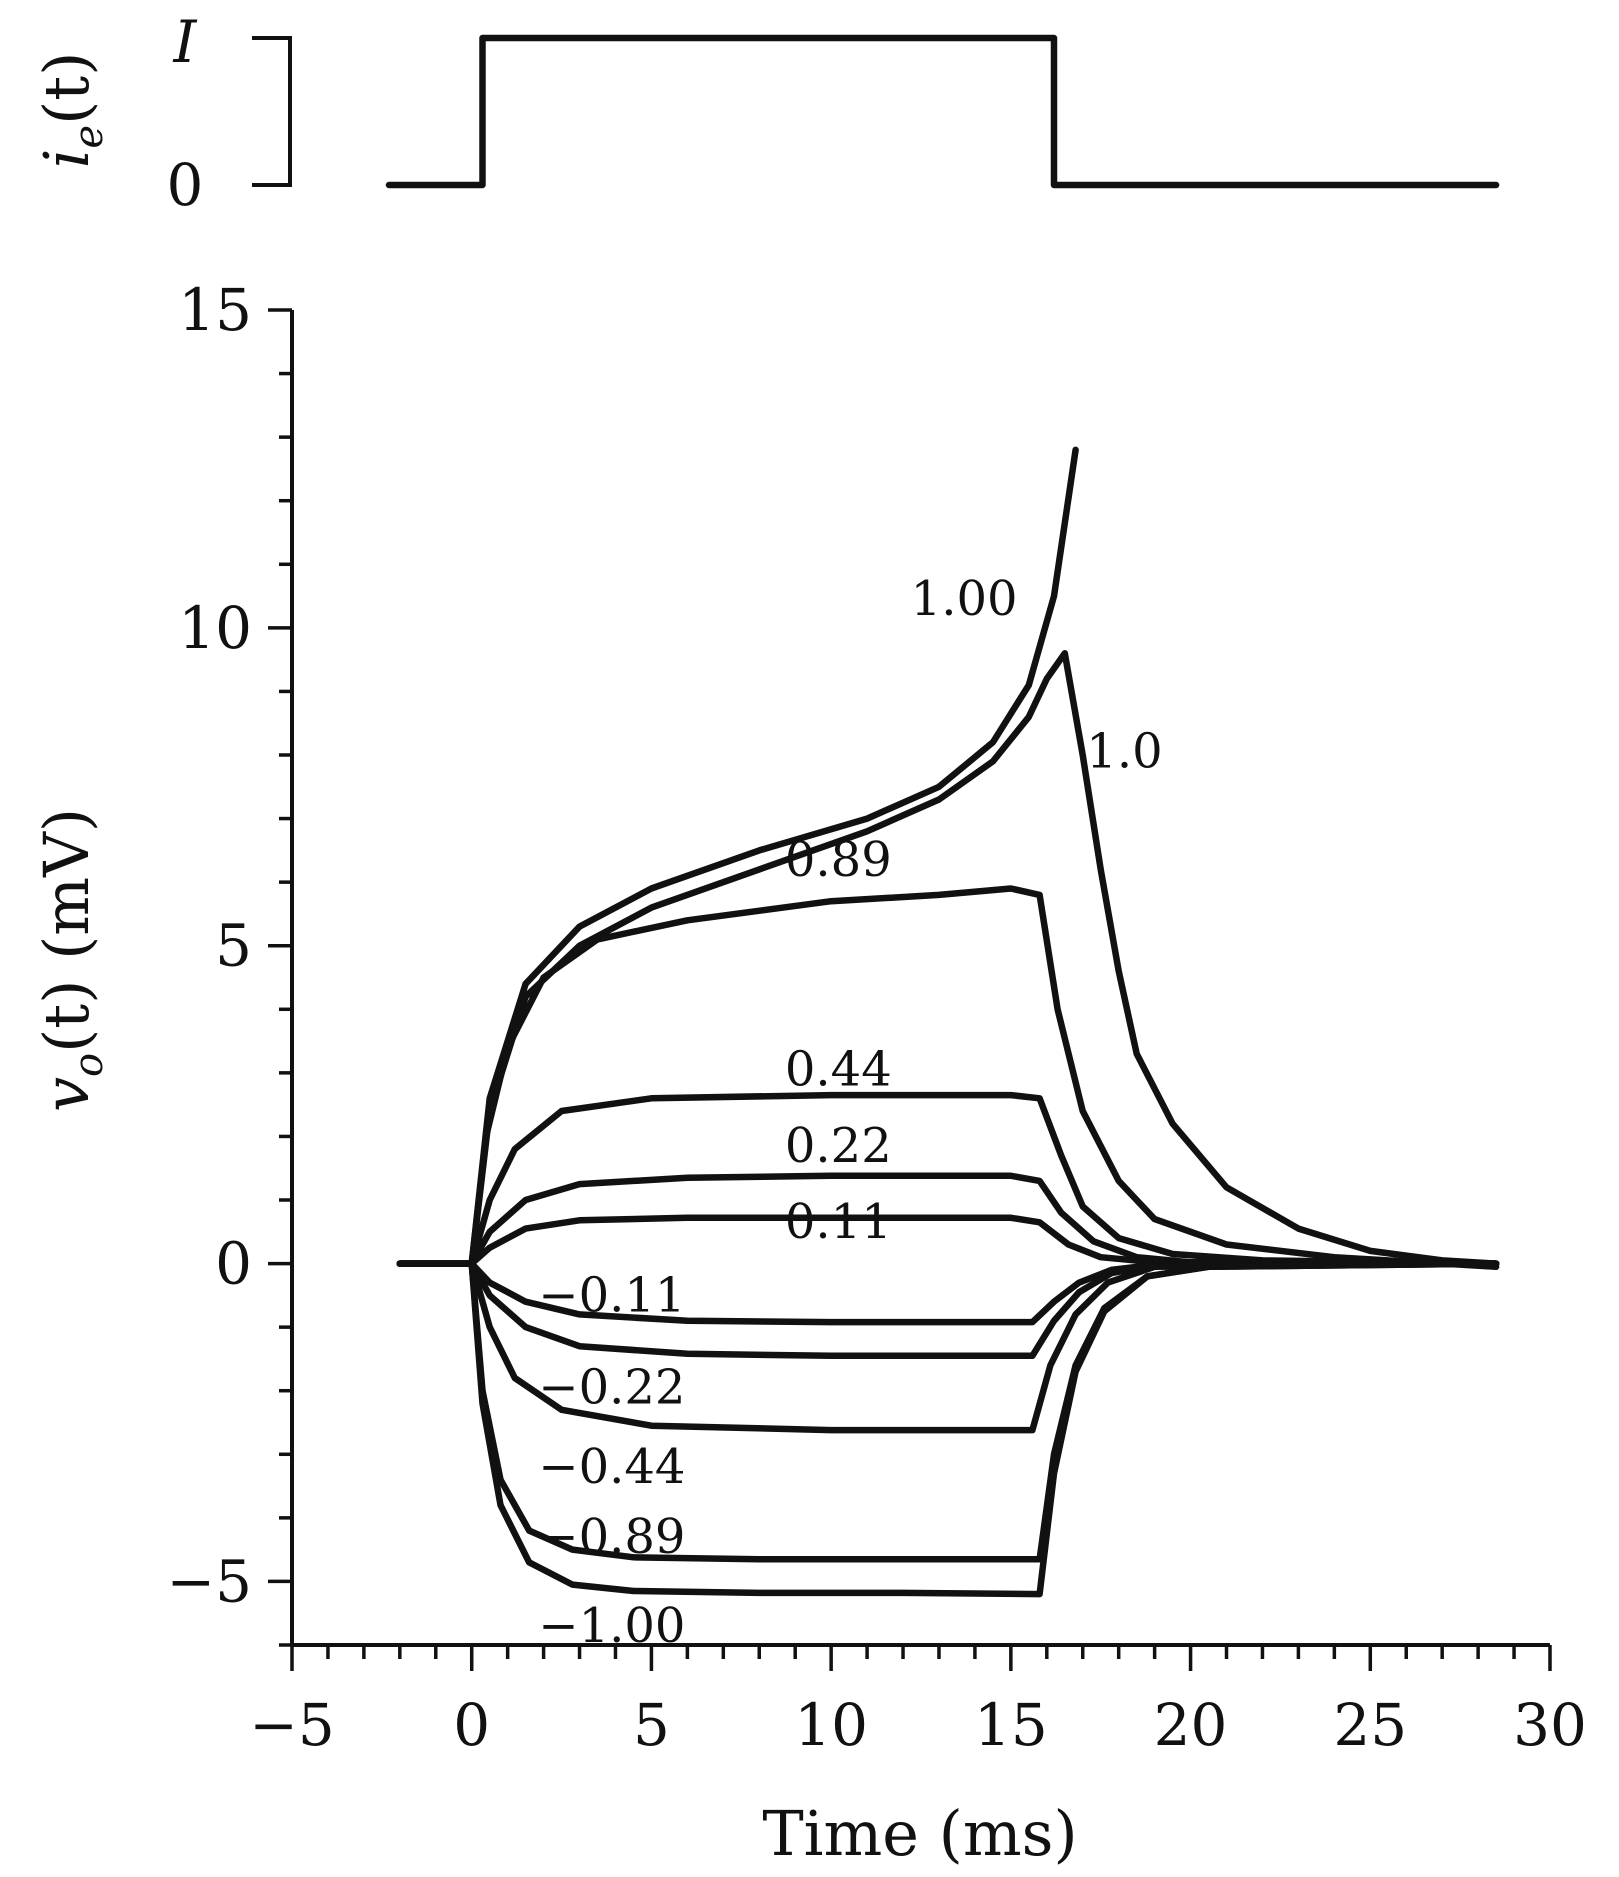  Describe the element at coordinates (1124, 752) in the screenshot. I see `curve-label: 1.0` at that location.